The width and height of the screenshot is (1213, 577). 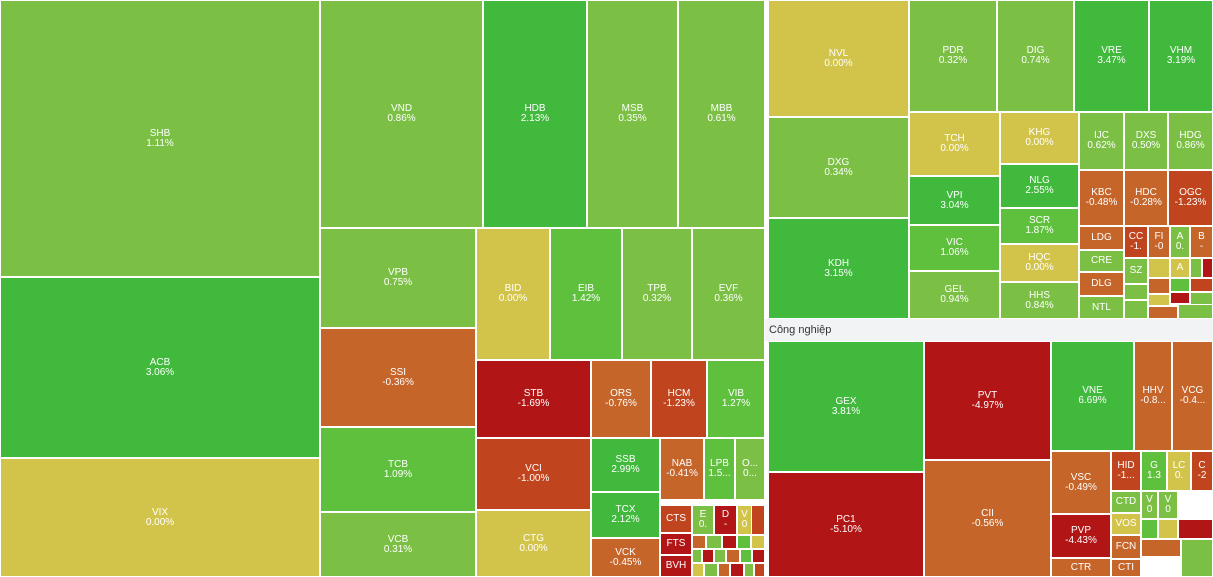 I want to click on stock-tile-gel: GEL 0.94%, so click(x=954, y=295).